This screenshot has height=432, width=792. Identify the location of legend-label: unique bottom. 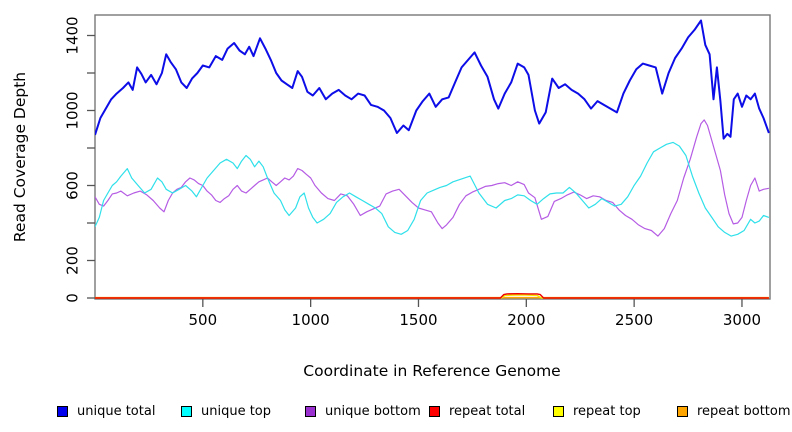
(373, 411).